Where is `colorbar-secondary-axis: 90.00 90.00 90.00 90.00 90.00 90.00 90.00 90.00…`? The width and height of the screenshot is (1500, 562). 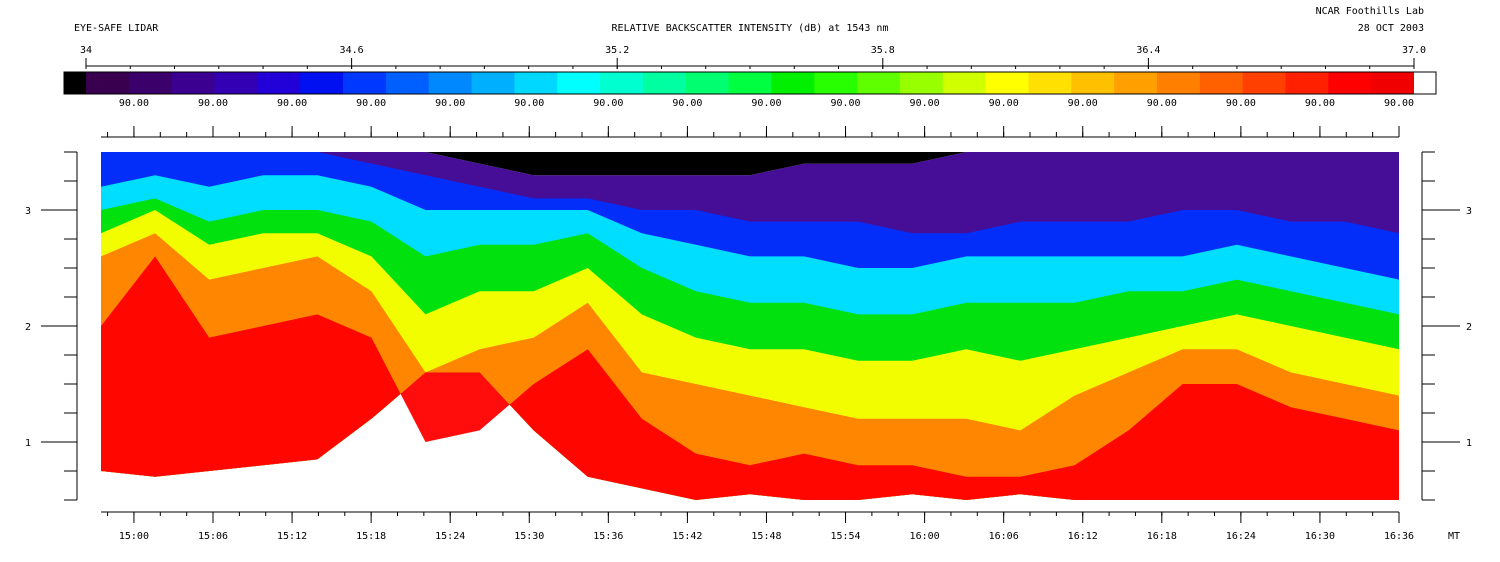
colorbar-secondary-axis: 90.00 90.00 90.00 90.00 90.00 90.00 90.00 90.00… is located at coordinates (757, 118).